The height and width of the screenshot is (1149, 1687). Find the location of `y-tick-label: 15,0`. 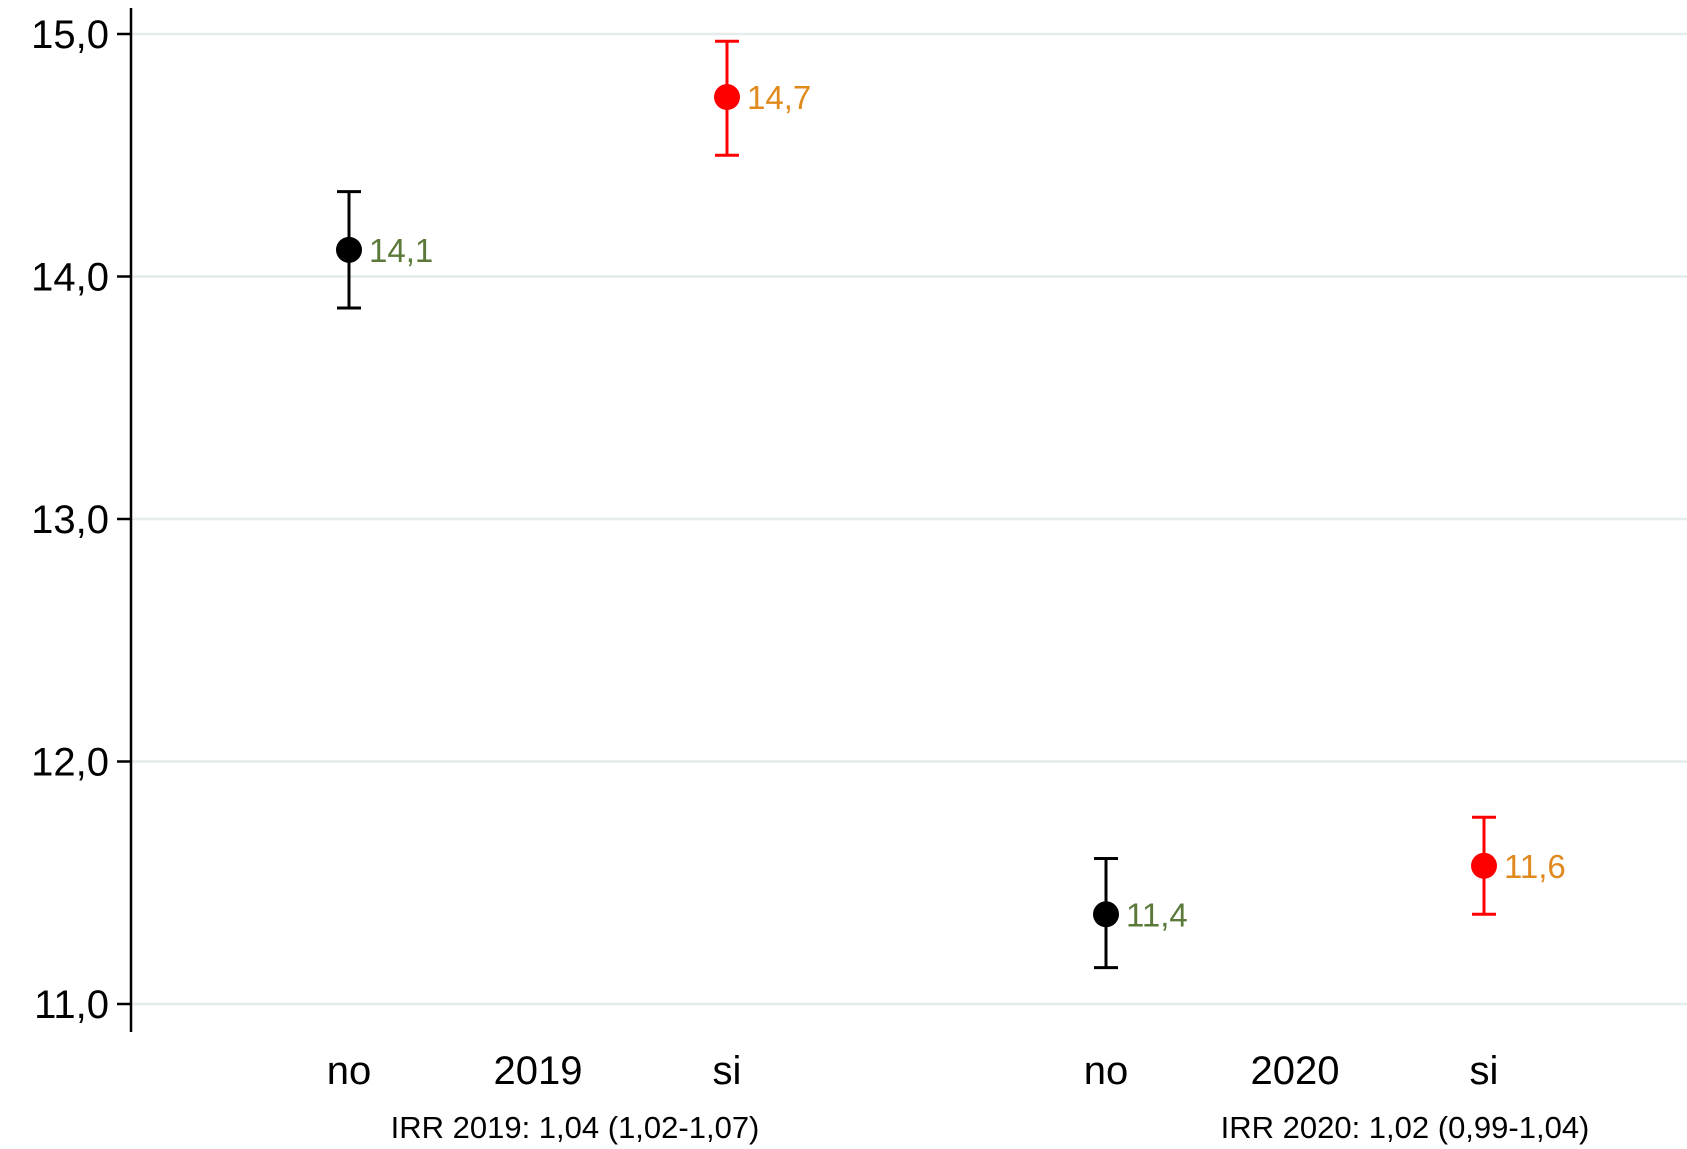

y-tick-label: 15,0 is located at coordinates (70, 35).